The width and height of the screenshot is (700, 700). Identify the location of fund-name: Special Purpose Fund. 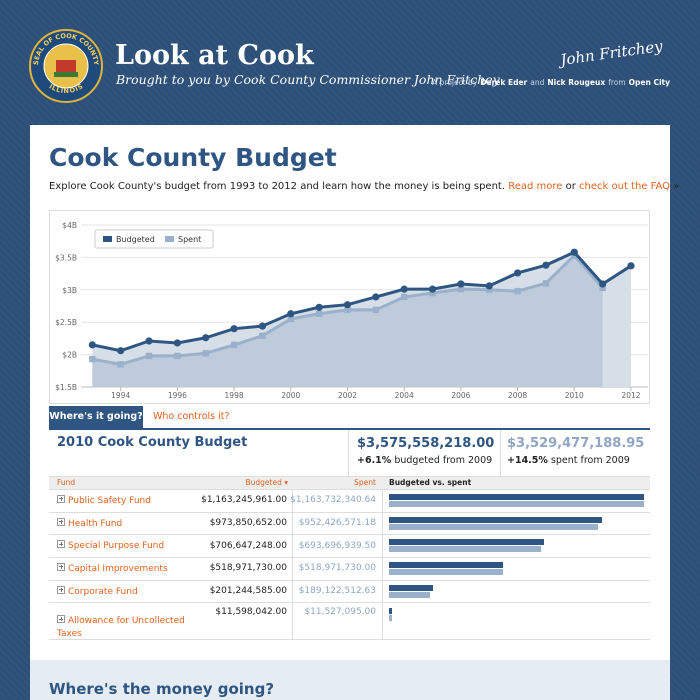
(116, 546).